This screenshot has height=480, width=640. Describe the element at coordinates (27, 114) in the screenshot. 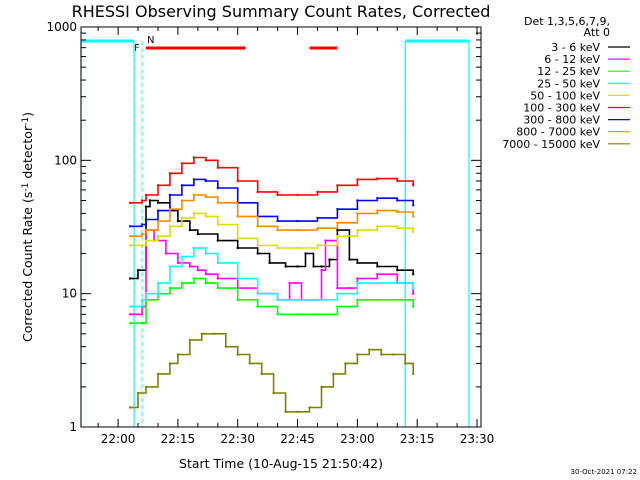

I see `y-axis-label-part3: )` at that location.